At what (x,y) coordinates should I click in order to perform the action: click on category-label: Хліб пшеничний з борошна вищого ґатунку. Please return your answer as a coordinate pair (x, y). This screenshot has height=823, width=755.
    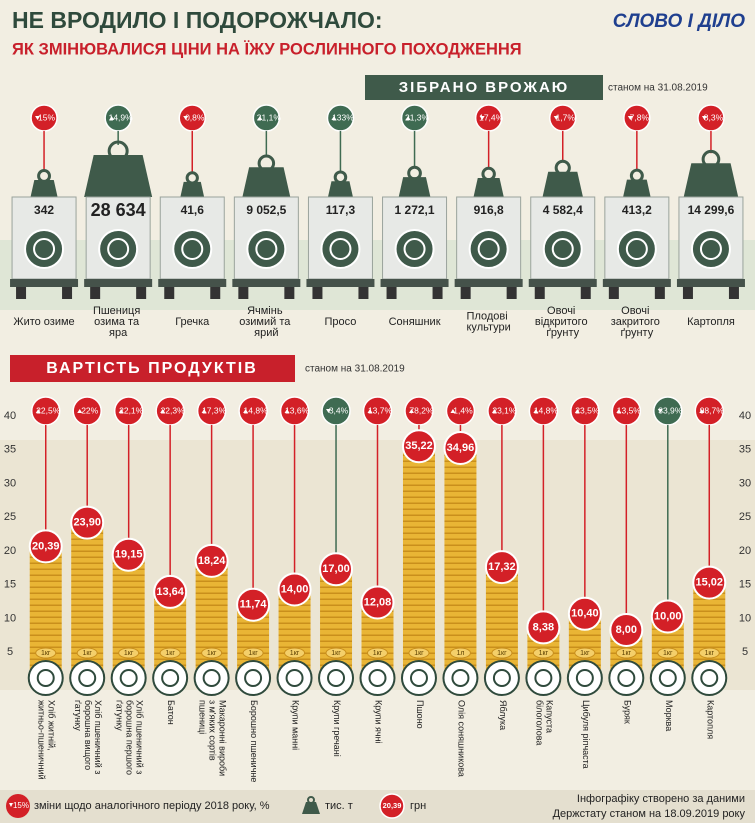
    Looking at the image, I should click on (88, 738).